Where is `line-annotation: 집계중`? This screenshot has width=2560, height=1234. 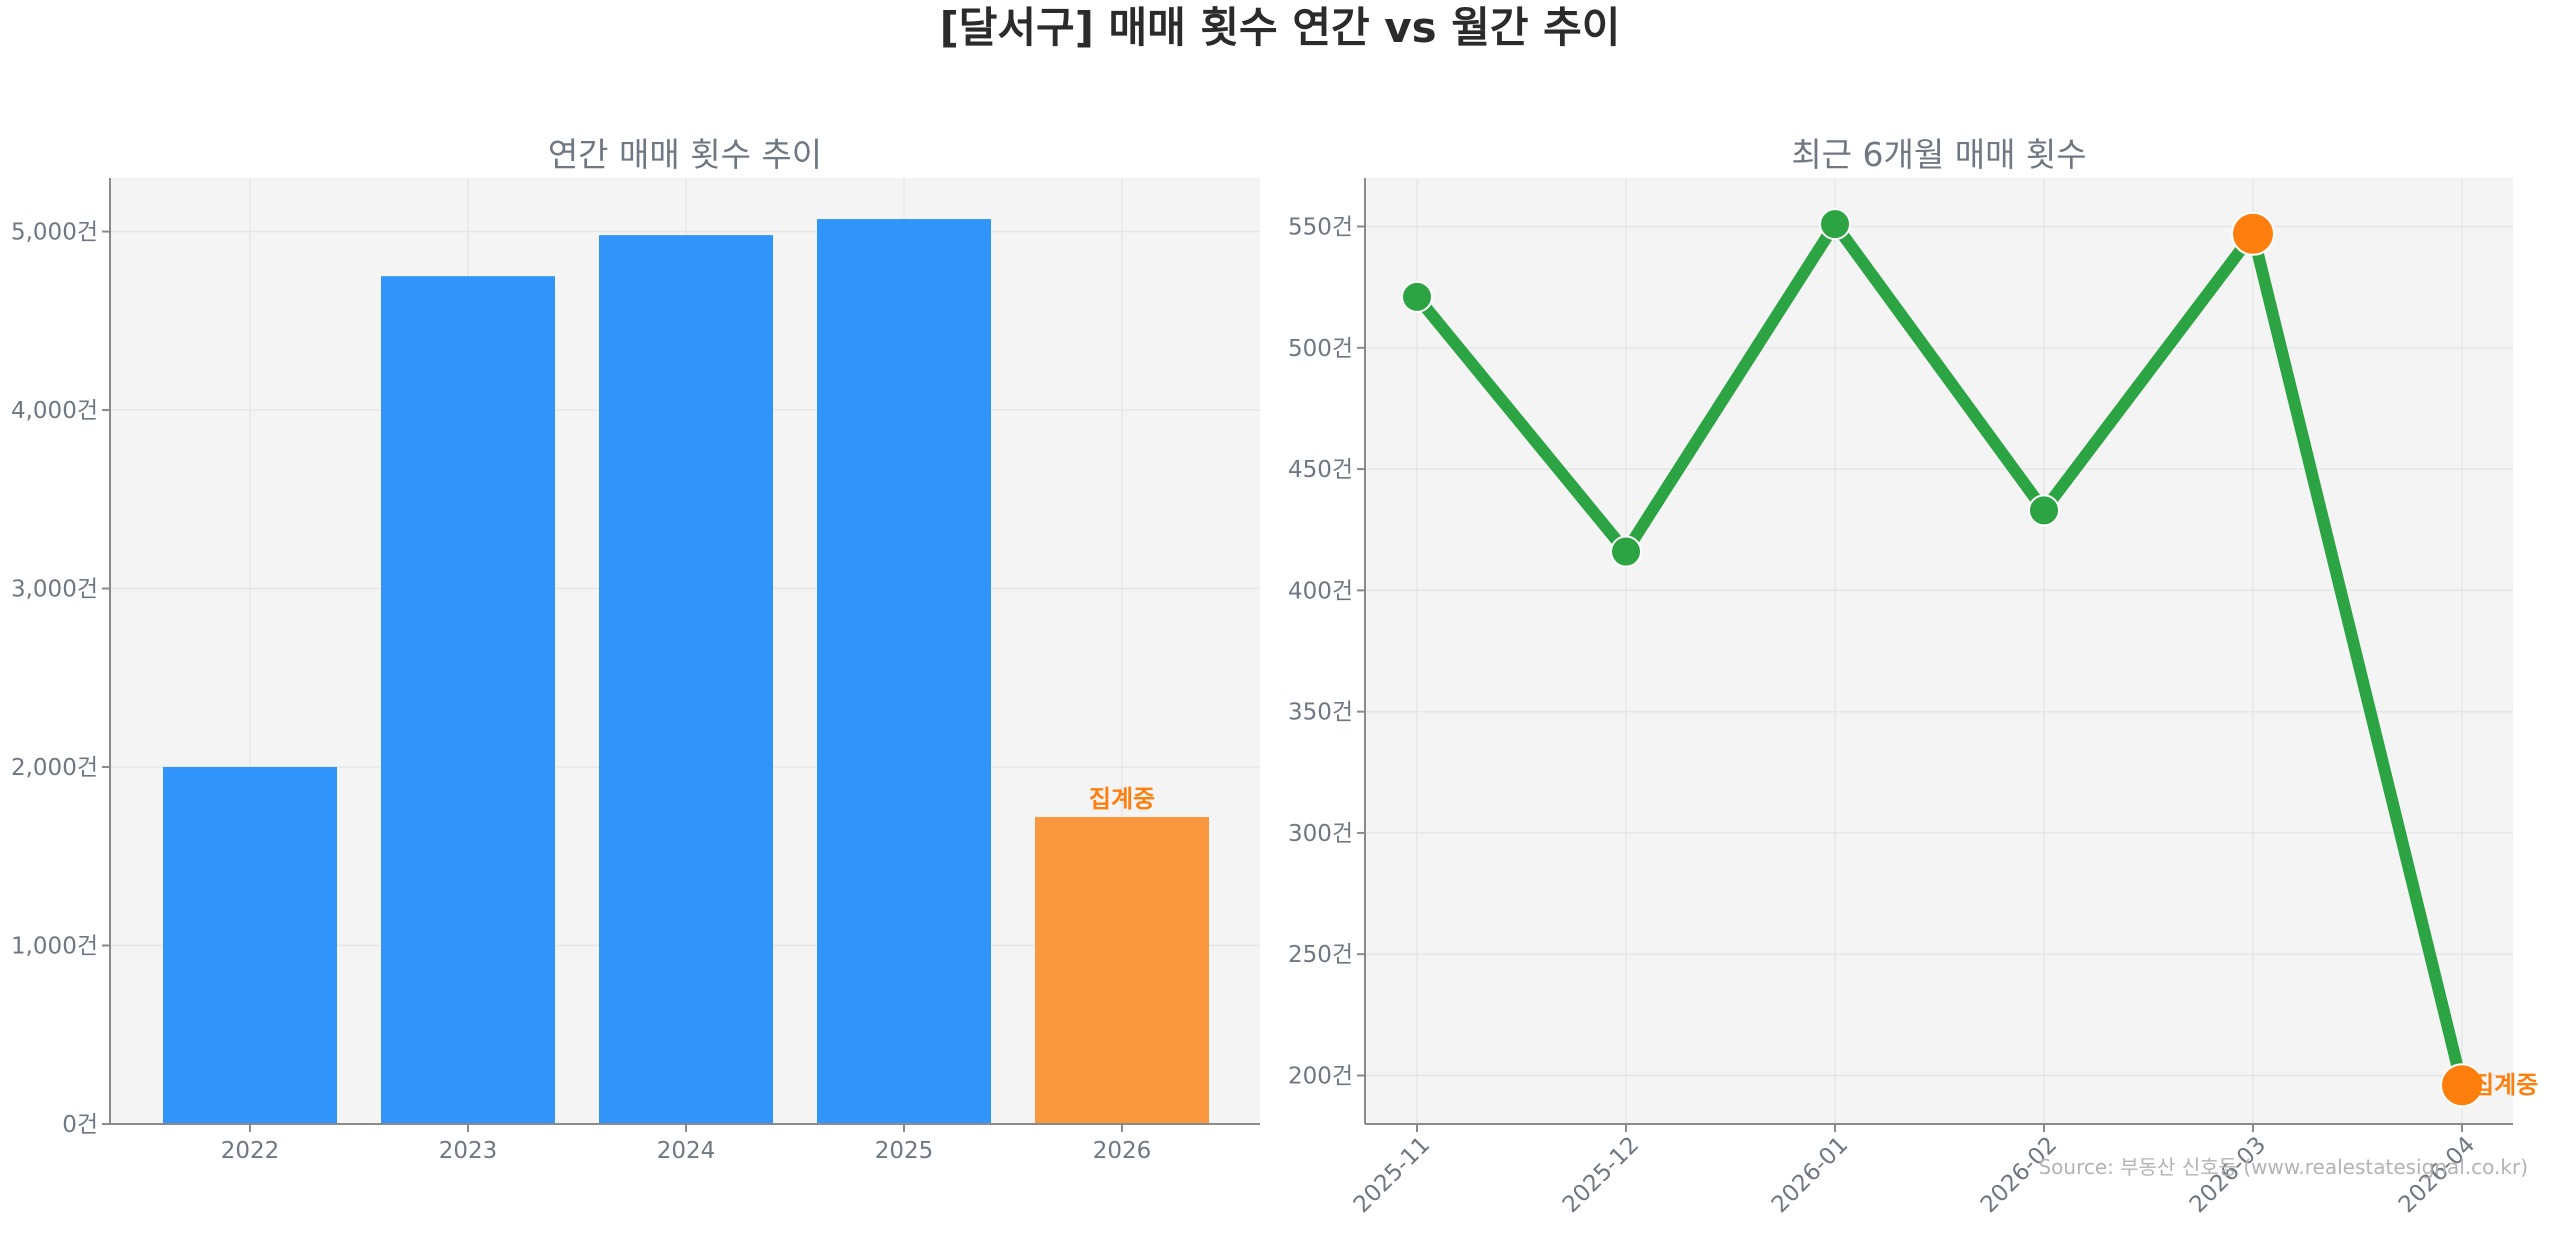
line-annotation: 집계중 is located at coordinates (2505, 1085).